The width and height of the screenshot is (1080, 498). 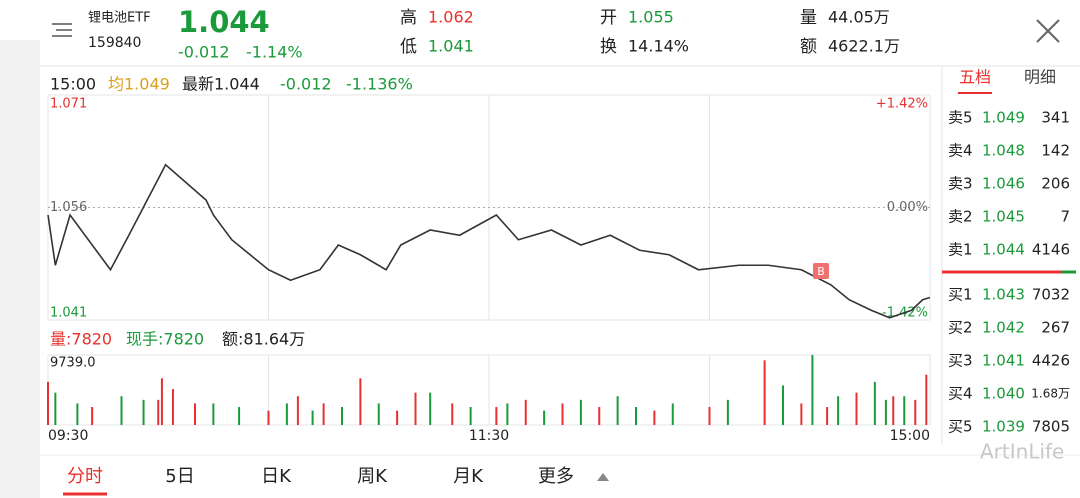 What do you see at coordinates (73, 84) in the screenshot?
I see `info-time: 15:00` at bounding box center [73, 84].